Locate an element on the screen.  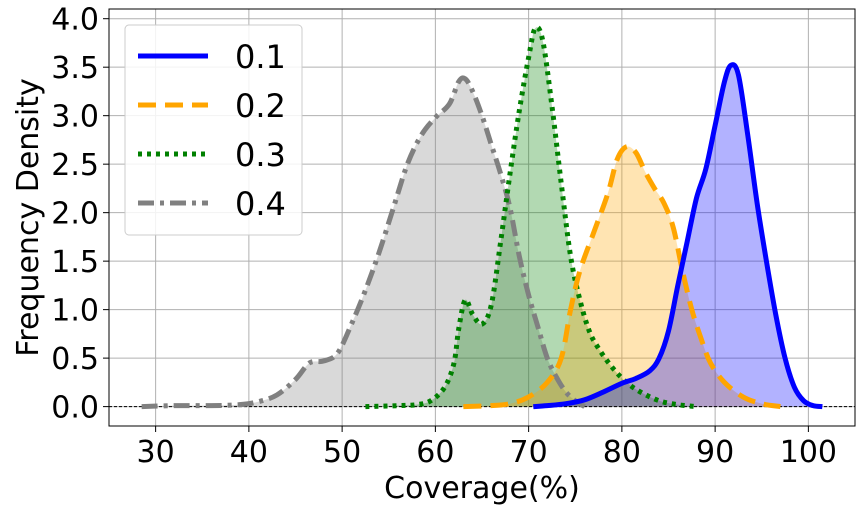
x-tick-label: 40 is located at coordinates (249, 452).